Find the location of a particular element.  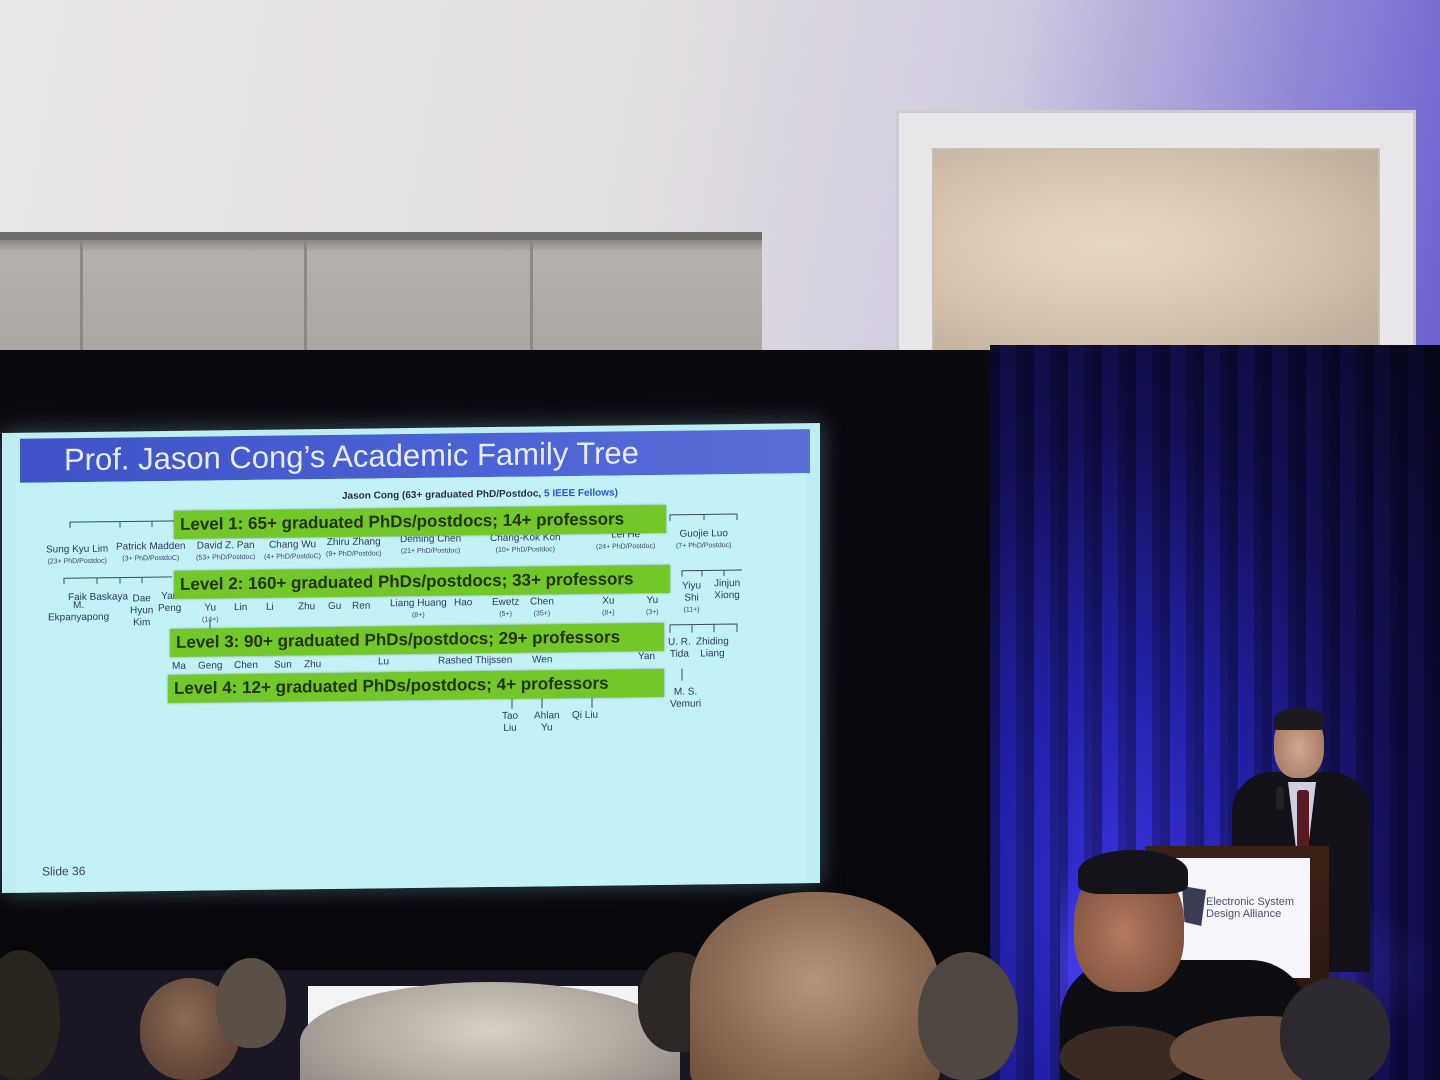

tree-node: Yu (14+) is located at coordinates (210, 613).